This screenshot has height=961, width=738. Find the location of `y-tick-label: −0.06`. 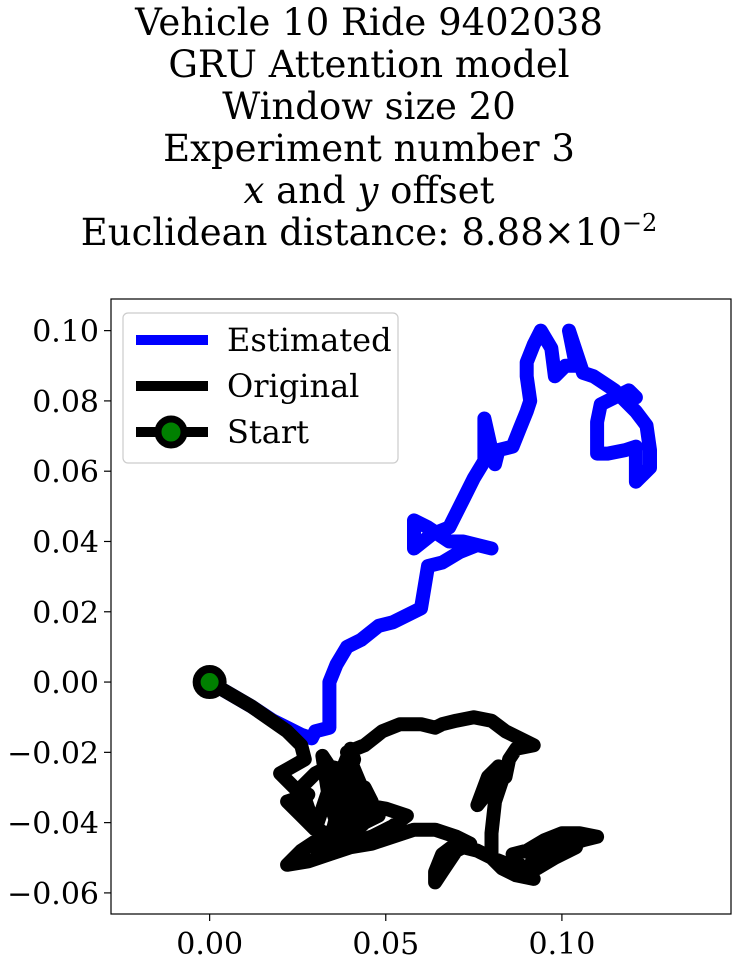

y-tick-label: −0.06 is located at coordinates (53, 894).